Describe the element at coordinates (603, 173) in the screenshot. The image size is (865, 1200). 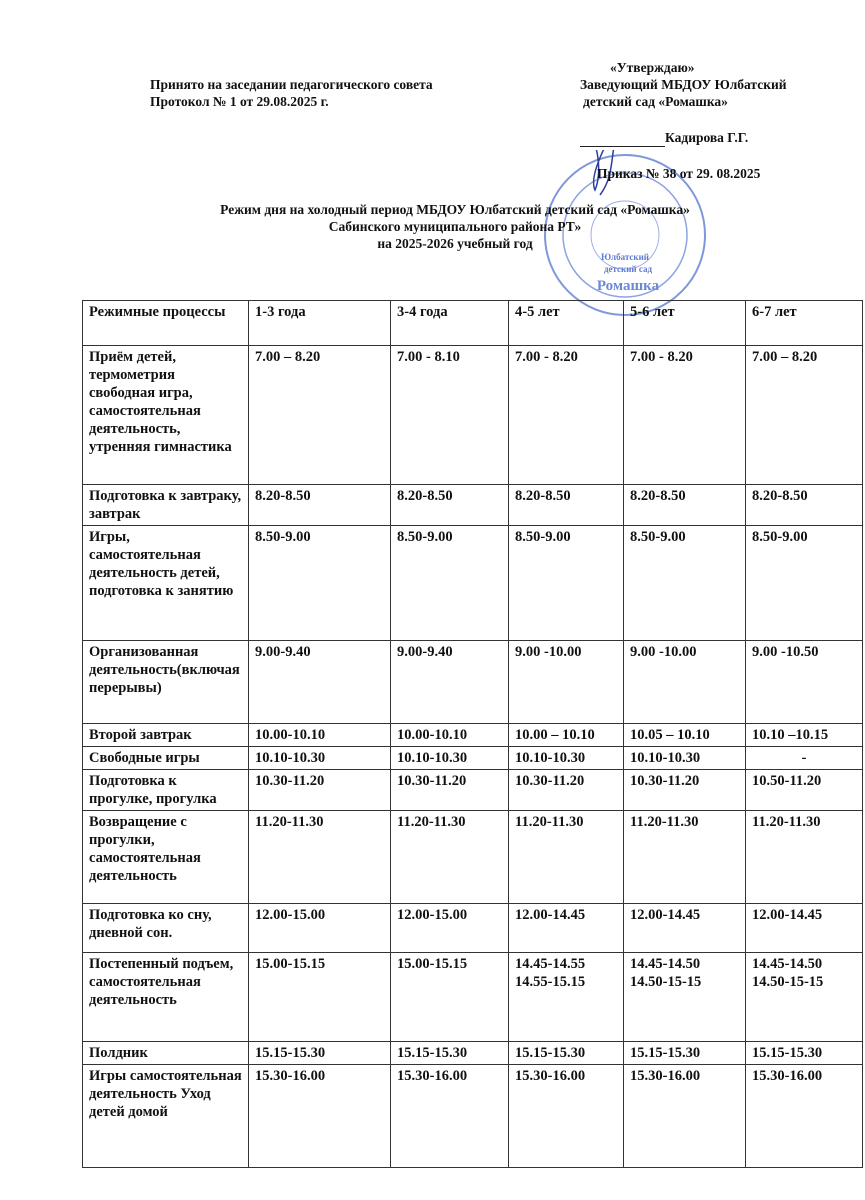
I see `signature` at that location.